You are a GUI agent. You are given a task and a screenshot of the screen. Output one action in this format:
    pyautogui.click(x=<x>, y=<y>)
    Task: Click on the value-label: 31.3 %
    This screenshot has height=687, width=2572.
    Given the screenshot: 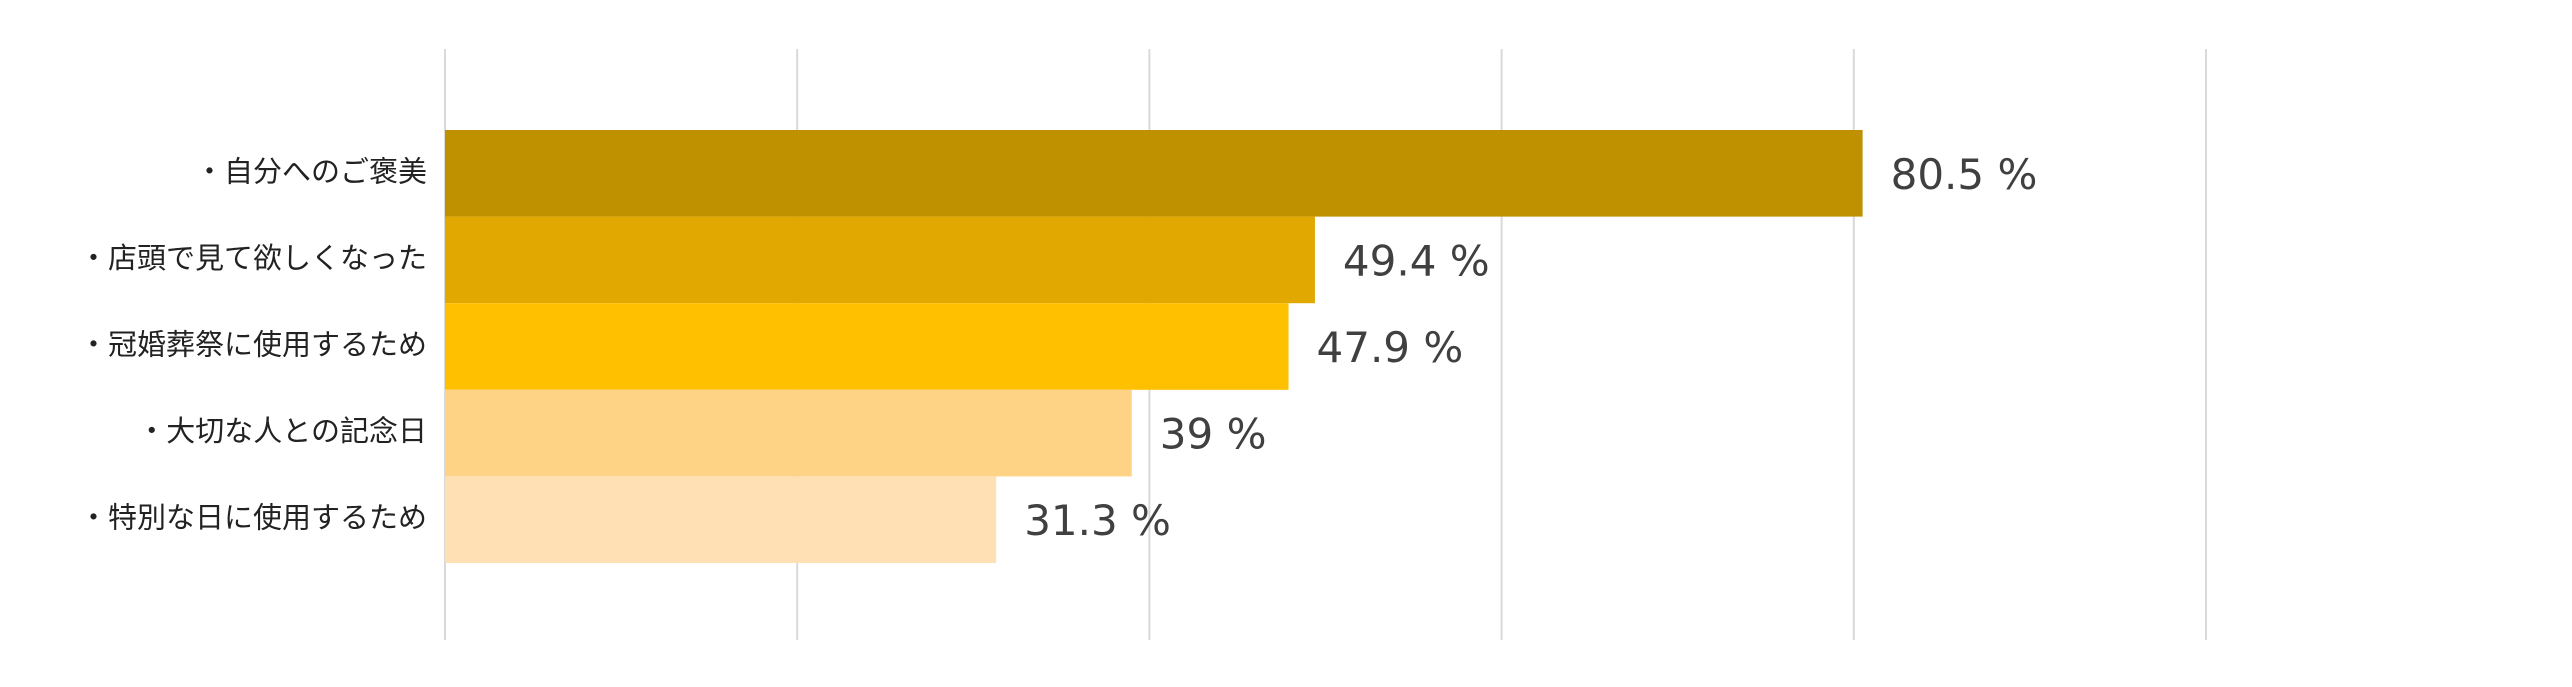 What is the action you would take?
    pyautogui.click(x=1097, y=520)
    